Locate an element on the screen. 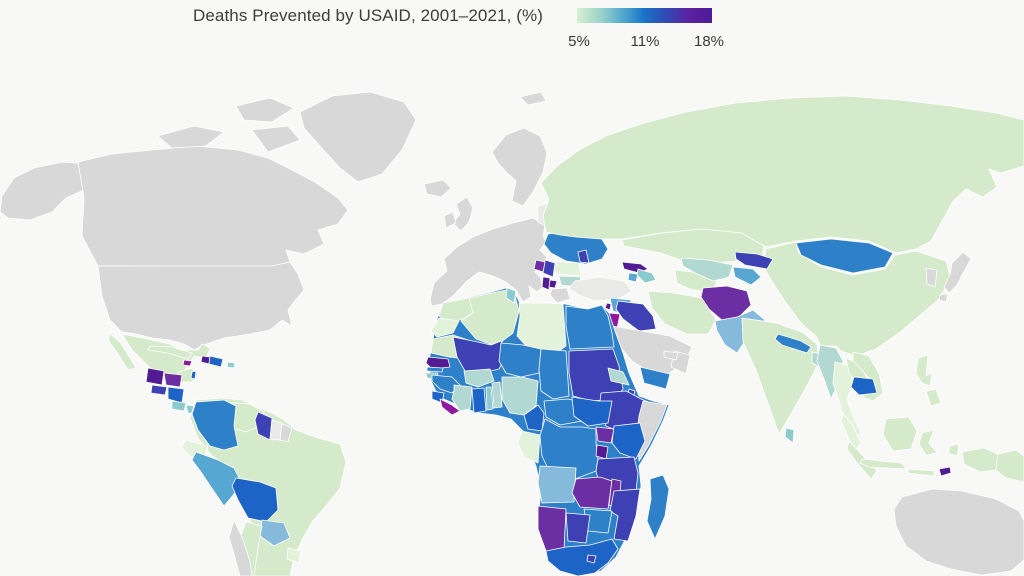 The height and width of the screenshot is (576, 1024). country-haiti is located at coordinates (205, 360).